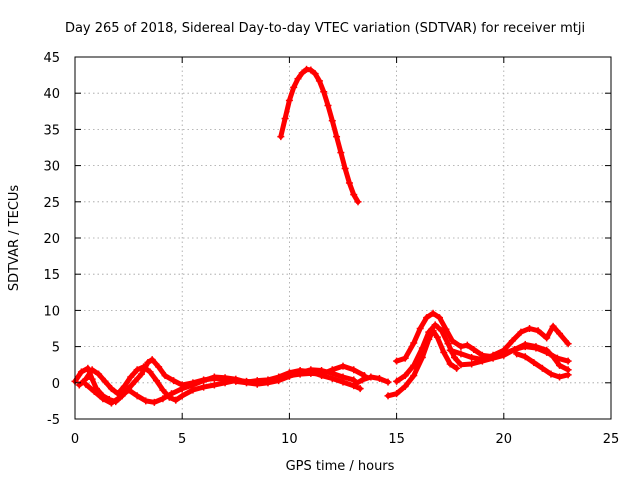  What do you see at coordinates (51, 275) in the screenshot?
I see `y-tick-label: 15` at bounding box center [51, 275].